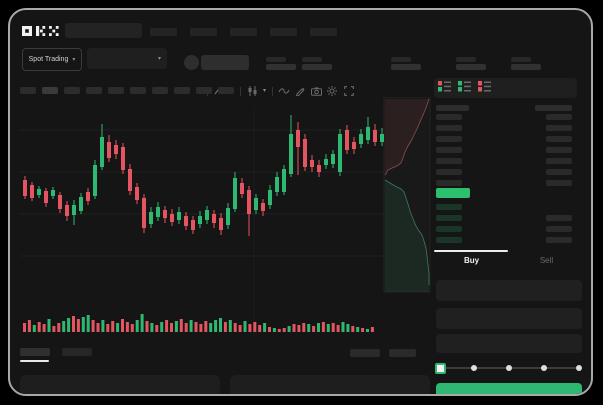  Describe the element at coordinates (127, 58) in the screenshot. I see `pair-selector-dropdown: ▾` at that location.